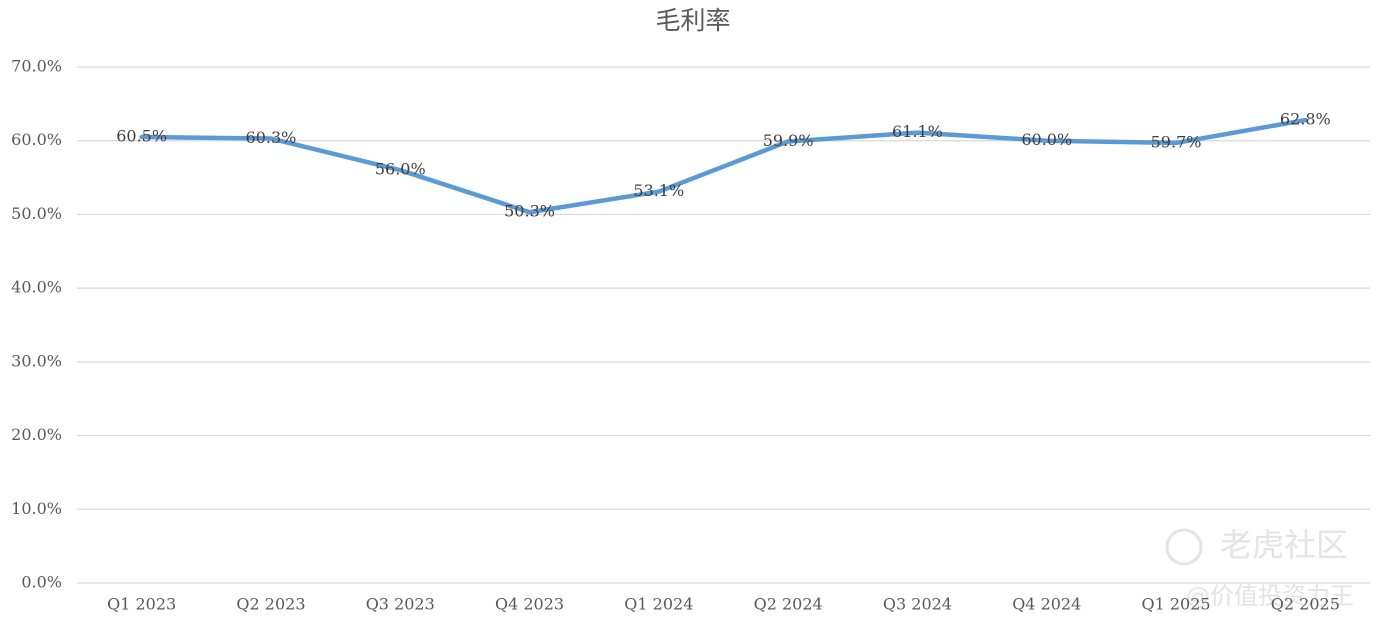  I want to click on x-tick-label: Q3 2023, so click(400, 604).